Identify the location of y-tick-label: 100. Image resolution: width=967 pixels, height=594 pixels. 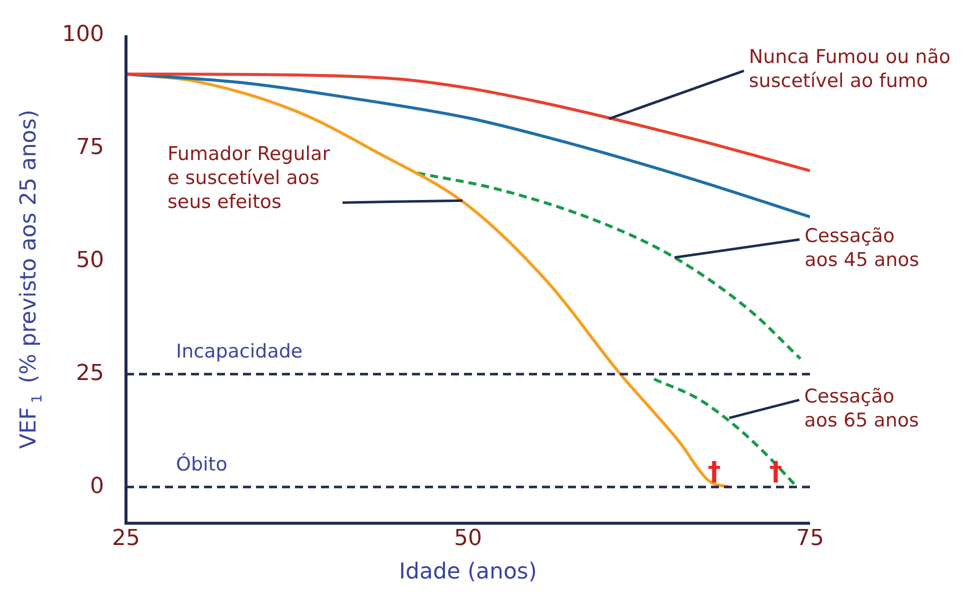
(83, 34).